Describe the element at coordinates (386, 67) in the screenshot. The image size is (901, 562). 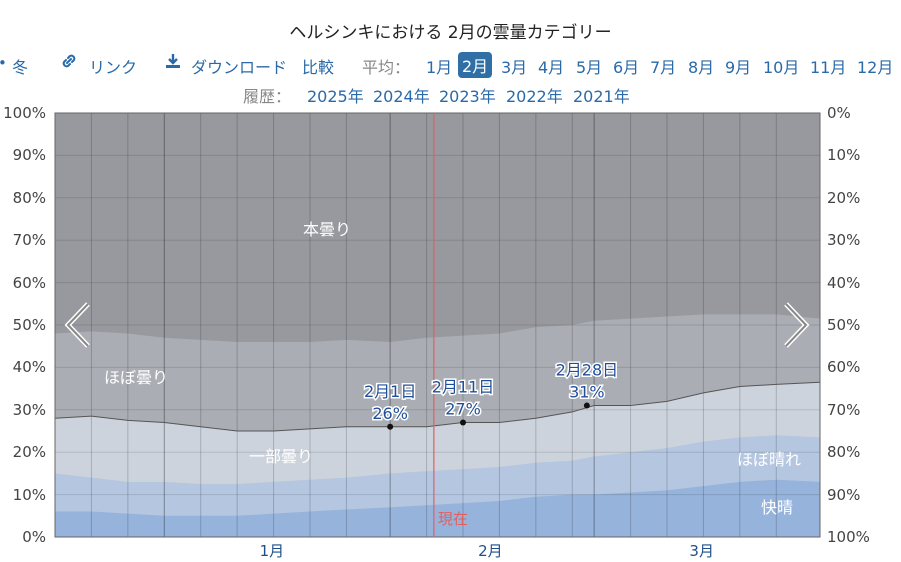
I see `average-label: 平均：` at that location.